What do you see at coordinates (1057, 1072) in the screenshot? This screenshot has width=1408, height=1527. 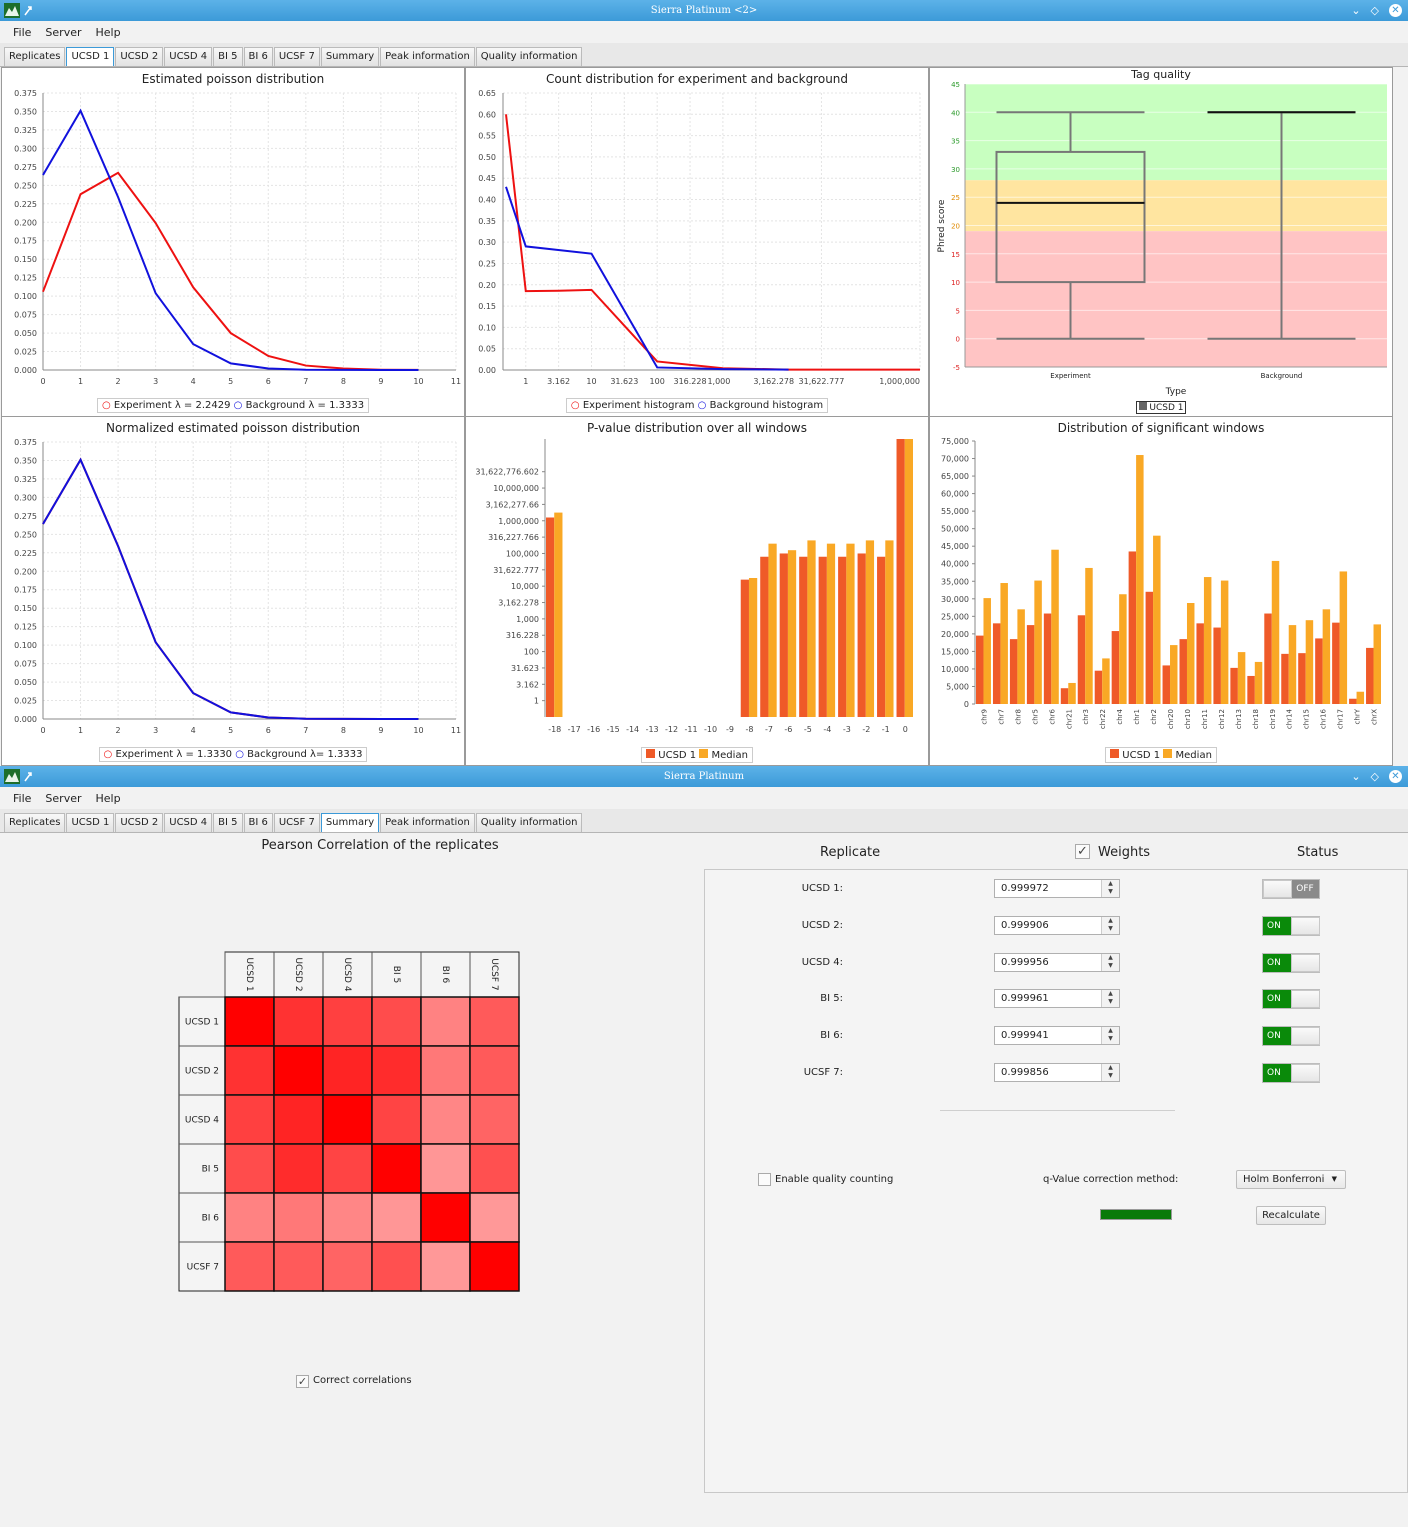 I see `weight-spinner: 0.999856 ▲ ▼` at bounding box center [1057, 1072].